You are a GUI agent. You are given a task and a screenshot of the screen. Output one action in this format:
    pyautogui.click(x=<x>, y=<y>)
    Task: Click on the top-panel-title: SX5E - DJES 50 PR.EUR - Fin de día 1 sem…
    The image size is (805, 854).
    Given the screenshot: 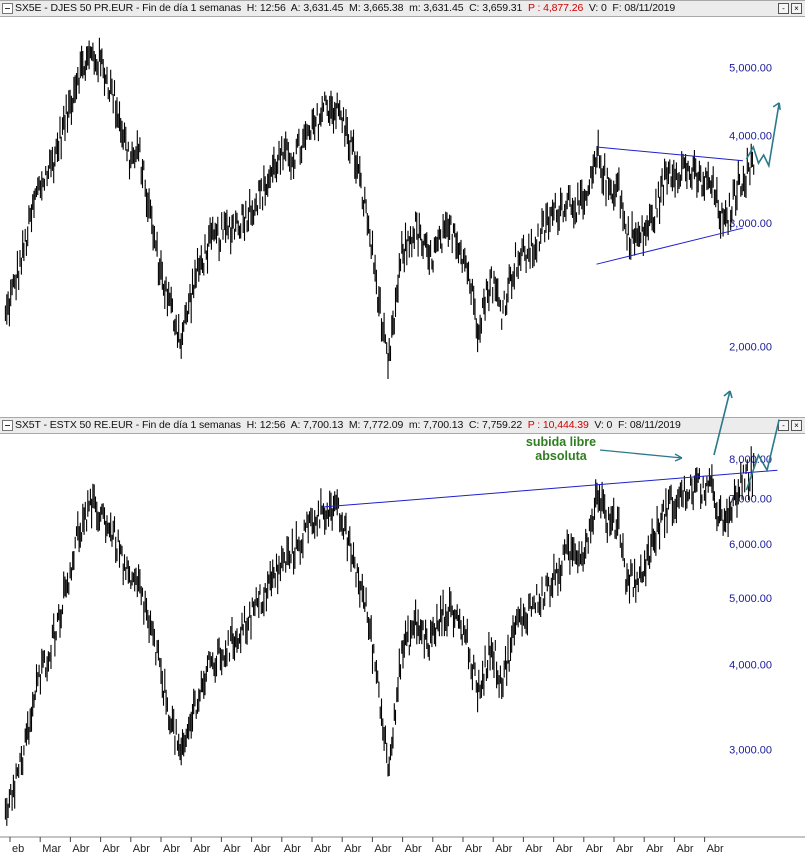 What is the action you would take?
    pyautogui.click(x=345, y=8)
    